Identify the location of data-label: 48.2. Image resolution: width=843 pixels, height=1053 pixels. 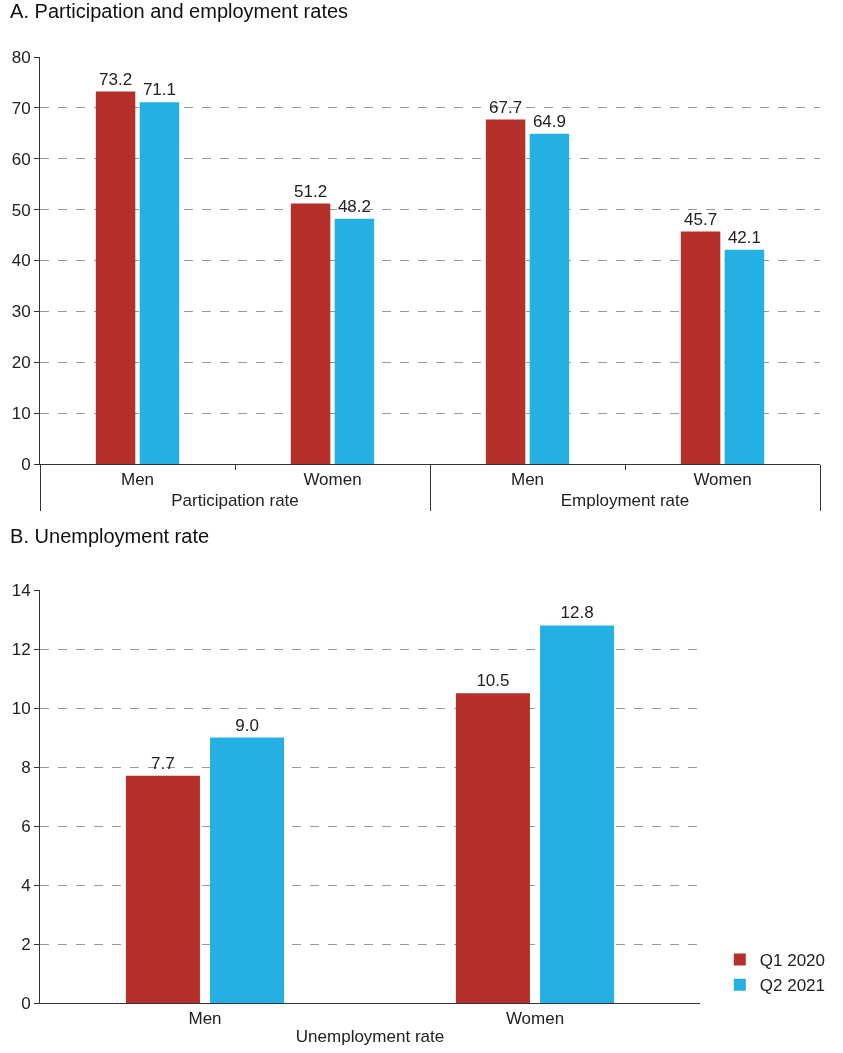
(354, 206).